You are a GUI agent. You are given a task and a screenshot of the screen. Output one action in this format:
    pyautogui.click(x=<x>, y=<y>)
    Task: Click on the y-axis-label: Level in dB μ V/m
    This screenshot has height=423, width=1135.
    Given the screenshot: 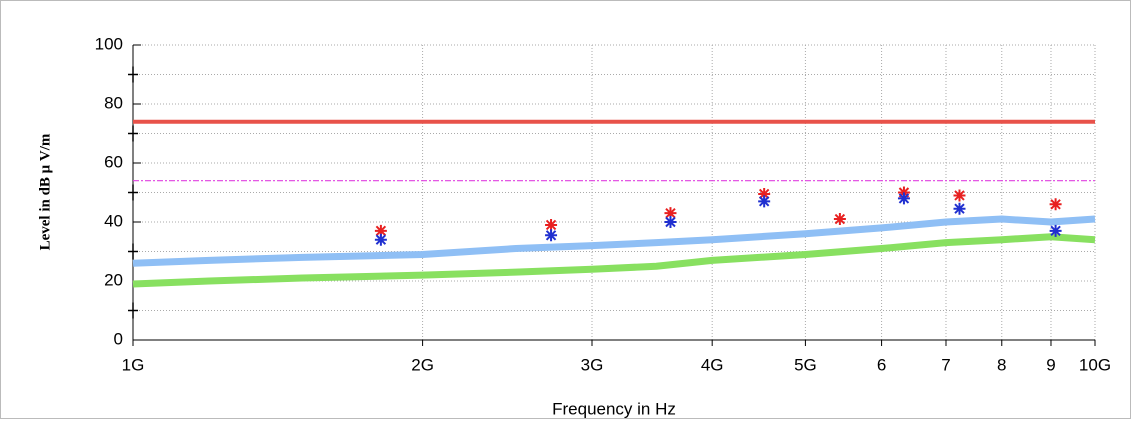 What is the action you would take?
    pyautogui.click(x=45, y=191)
    